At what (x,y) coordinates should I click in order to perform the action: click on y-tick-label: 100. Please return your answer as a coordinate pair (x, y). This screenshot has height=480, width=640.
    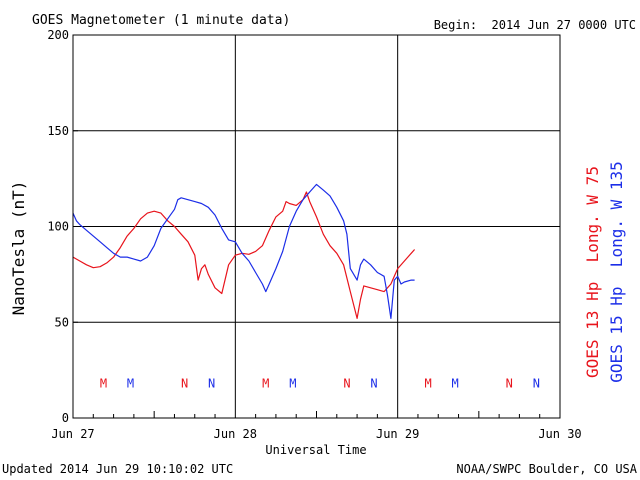
    Looking at the image, I should click on (58, 227).